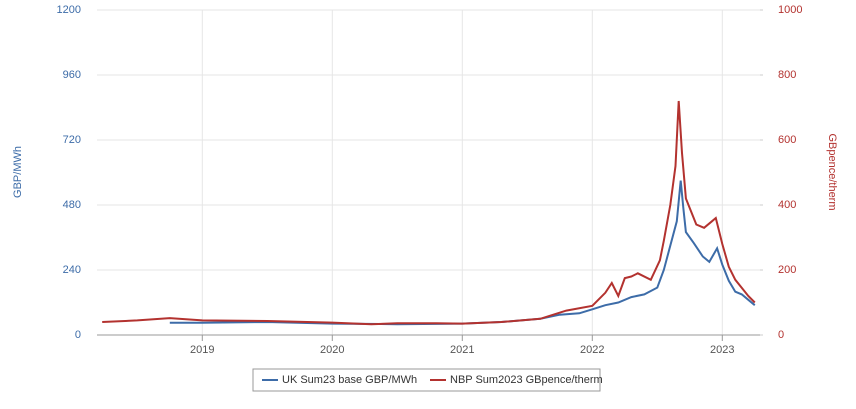 This screenshot has width=856, height=409. Describe the element at coordinates (78, 335) in the screenshot. I see `y-tick-label: 0` at that location.